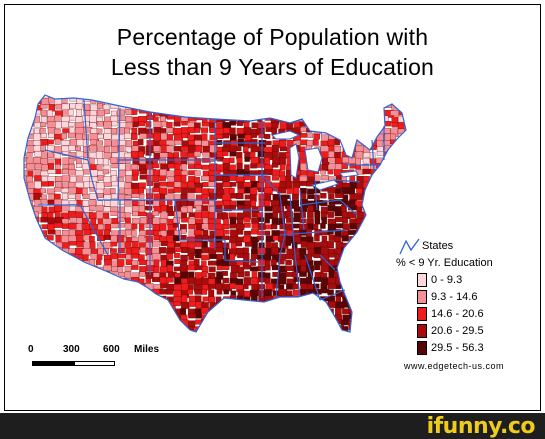  I want to click on legend-item: 9.3 - 14.6, so click(477, 298).